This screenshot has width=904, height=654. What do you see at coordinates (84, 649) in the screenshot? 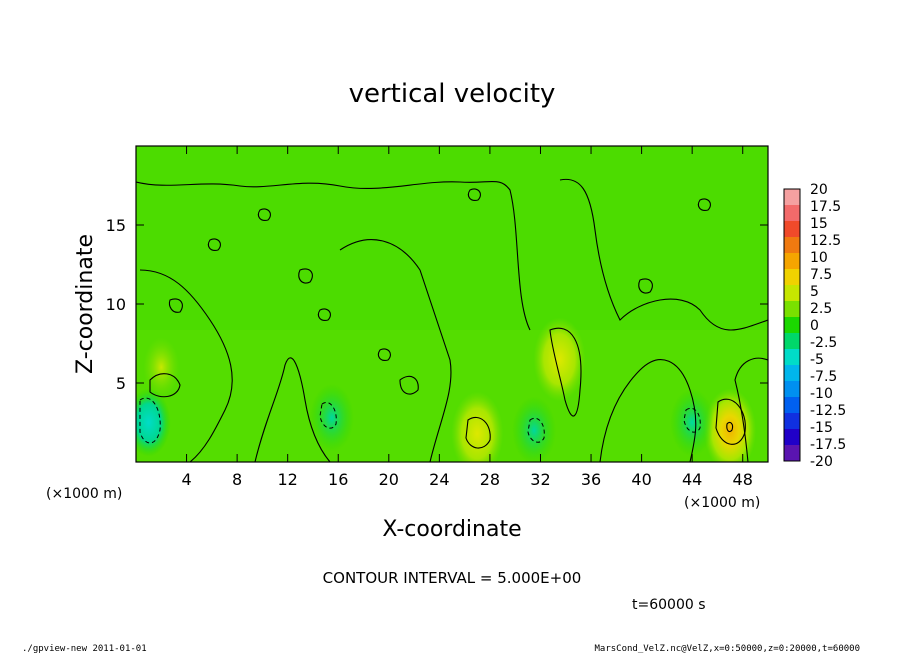
I see `footer-left: ./gpview-new 2011-01-01` at bounding box center [84, 649].